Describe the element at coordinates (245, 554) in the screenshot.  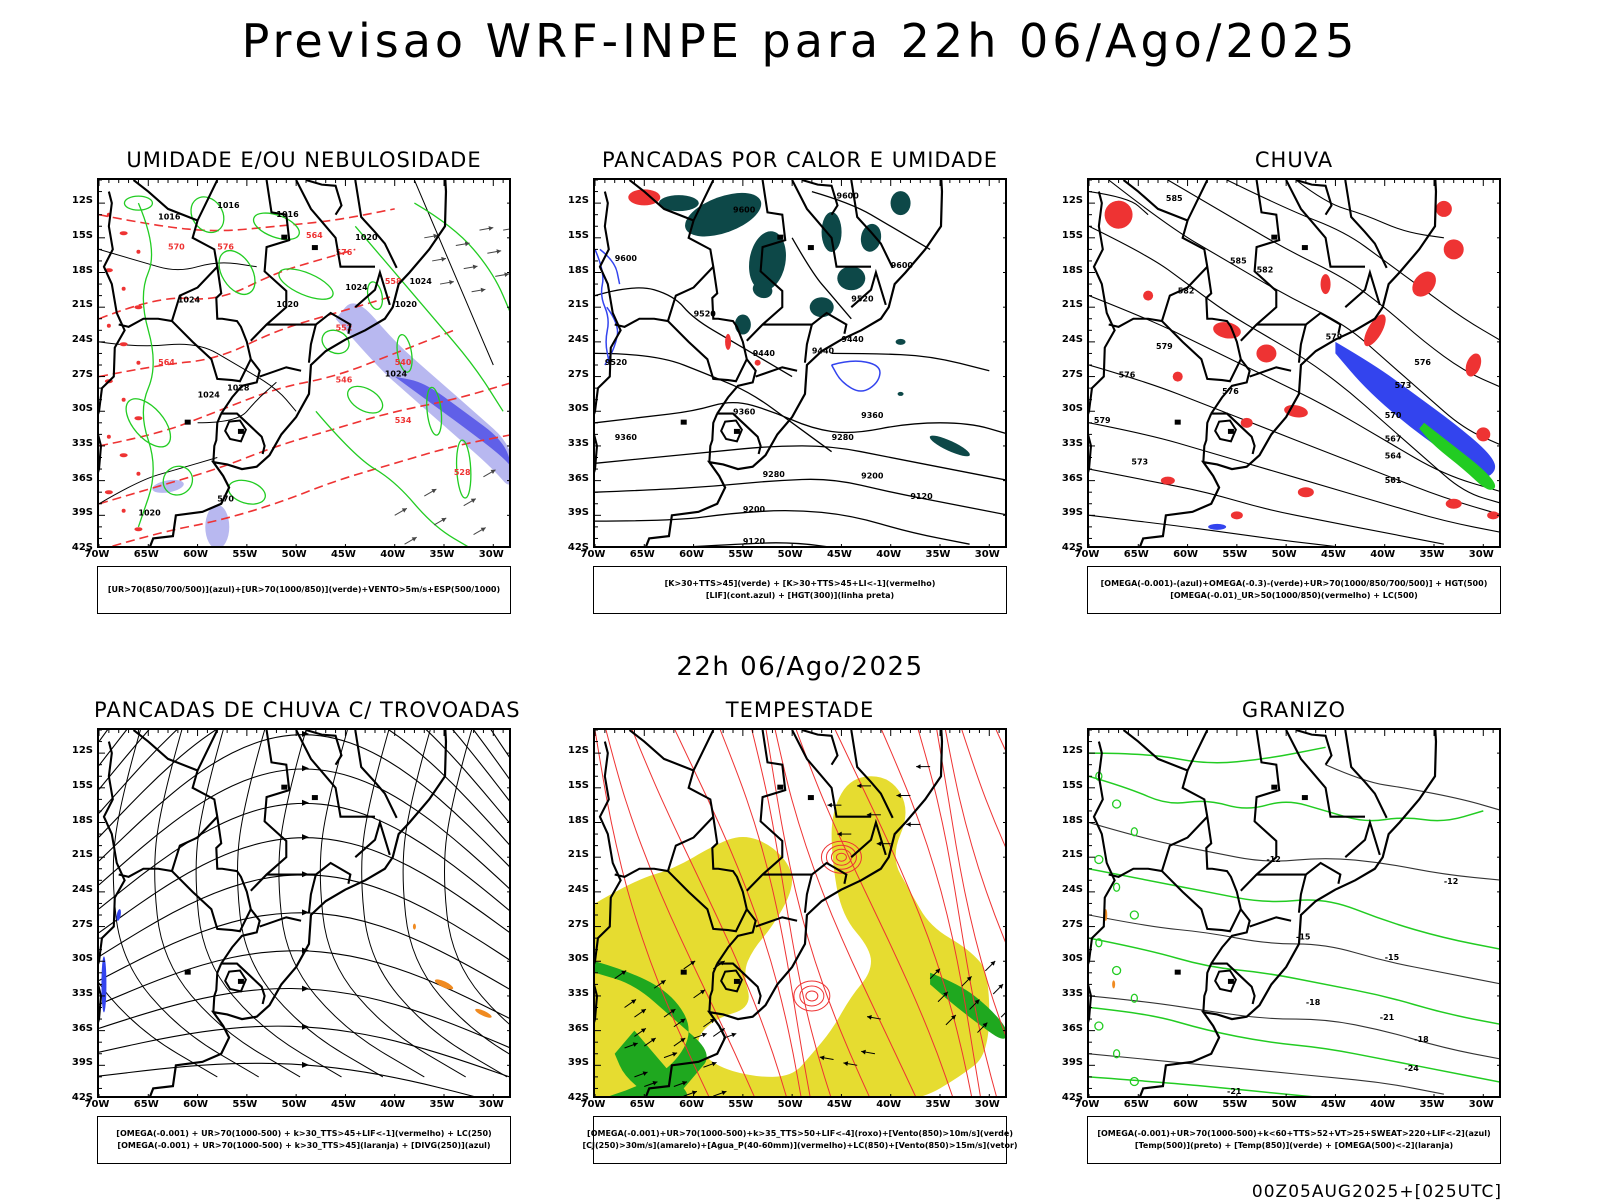
I see `longitude-label: 55W` at that location.